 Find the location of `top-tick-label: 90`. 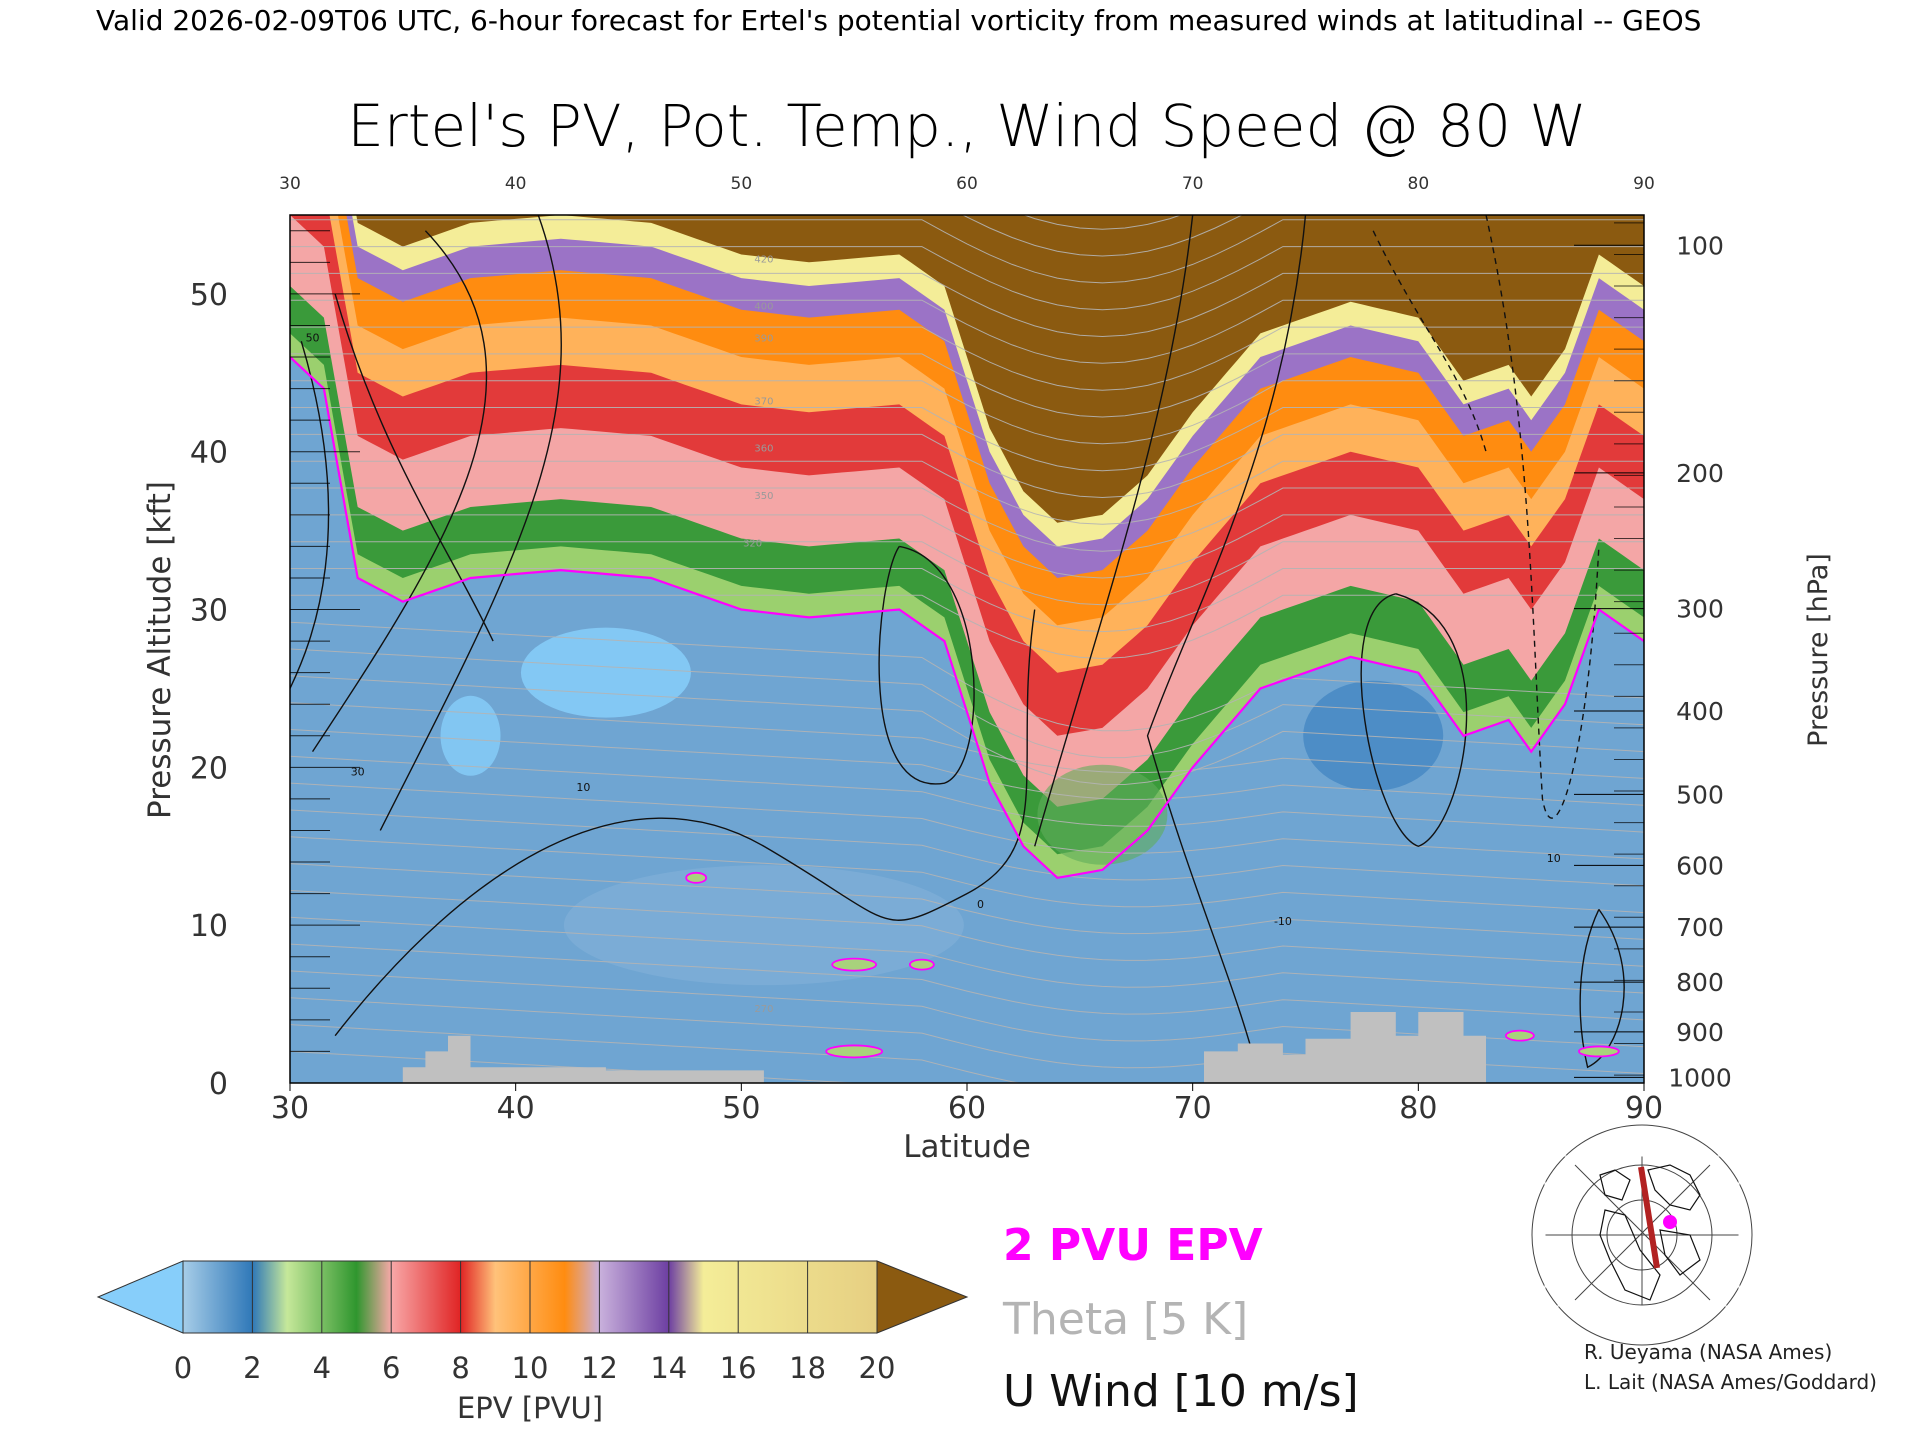

top-tick-label: 90 is located at coordinates (1644, 184).